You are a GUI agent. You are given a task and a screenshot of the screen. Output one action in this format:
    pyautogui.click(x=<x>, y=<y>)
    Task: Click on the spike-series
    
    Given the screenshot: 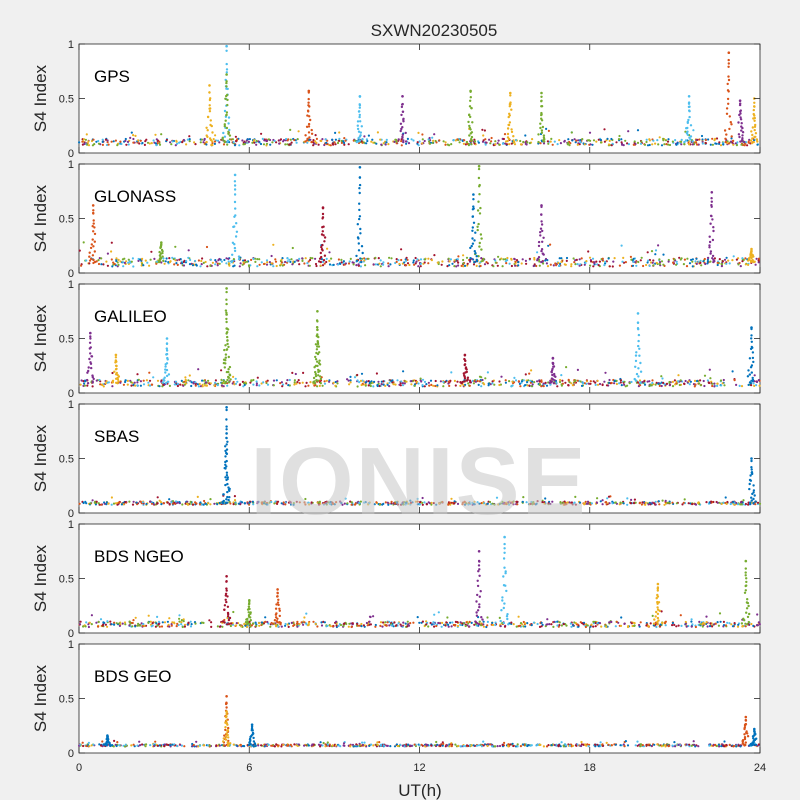 What is the action you would take?
    pyautogui.click(x=116, y=369)
    